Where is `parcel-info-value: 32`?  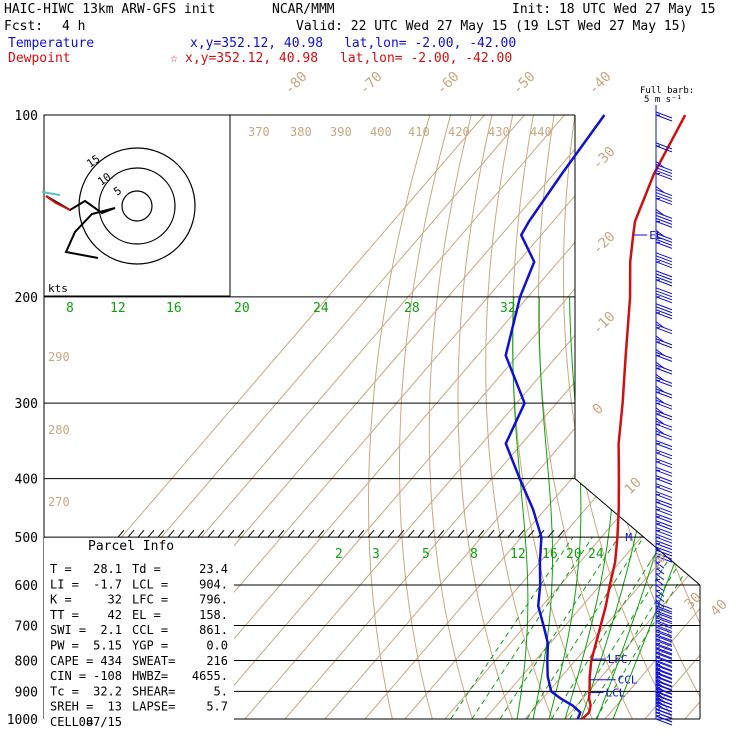
parcel-info-value: 32 is located at coordinates (115, 600).